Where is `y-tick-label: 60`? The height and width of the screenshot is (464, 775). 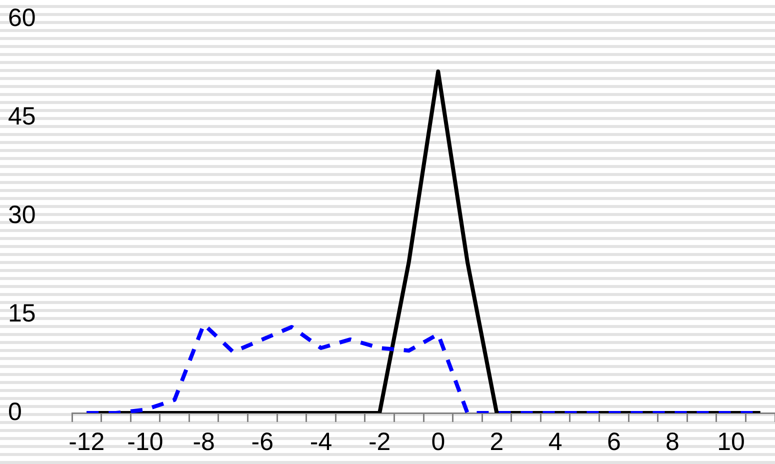 y-tick-label: 60 is located at coordinates (22, 18).